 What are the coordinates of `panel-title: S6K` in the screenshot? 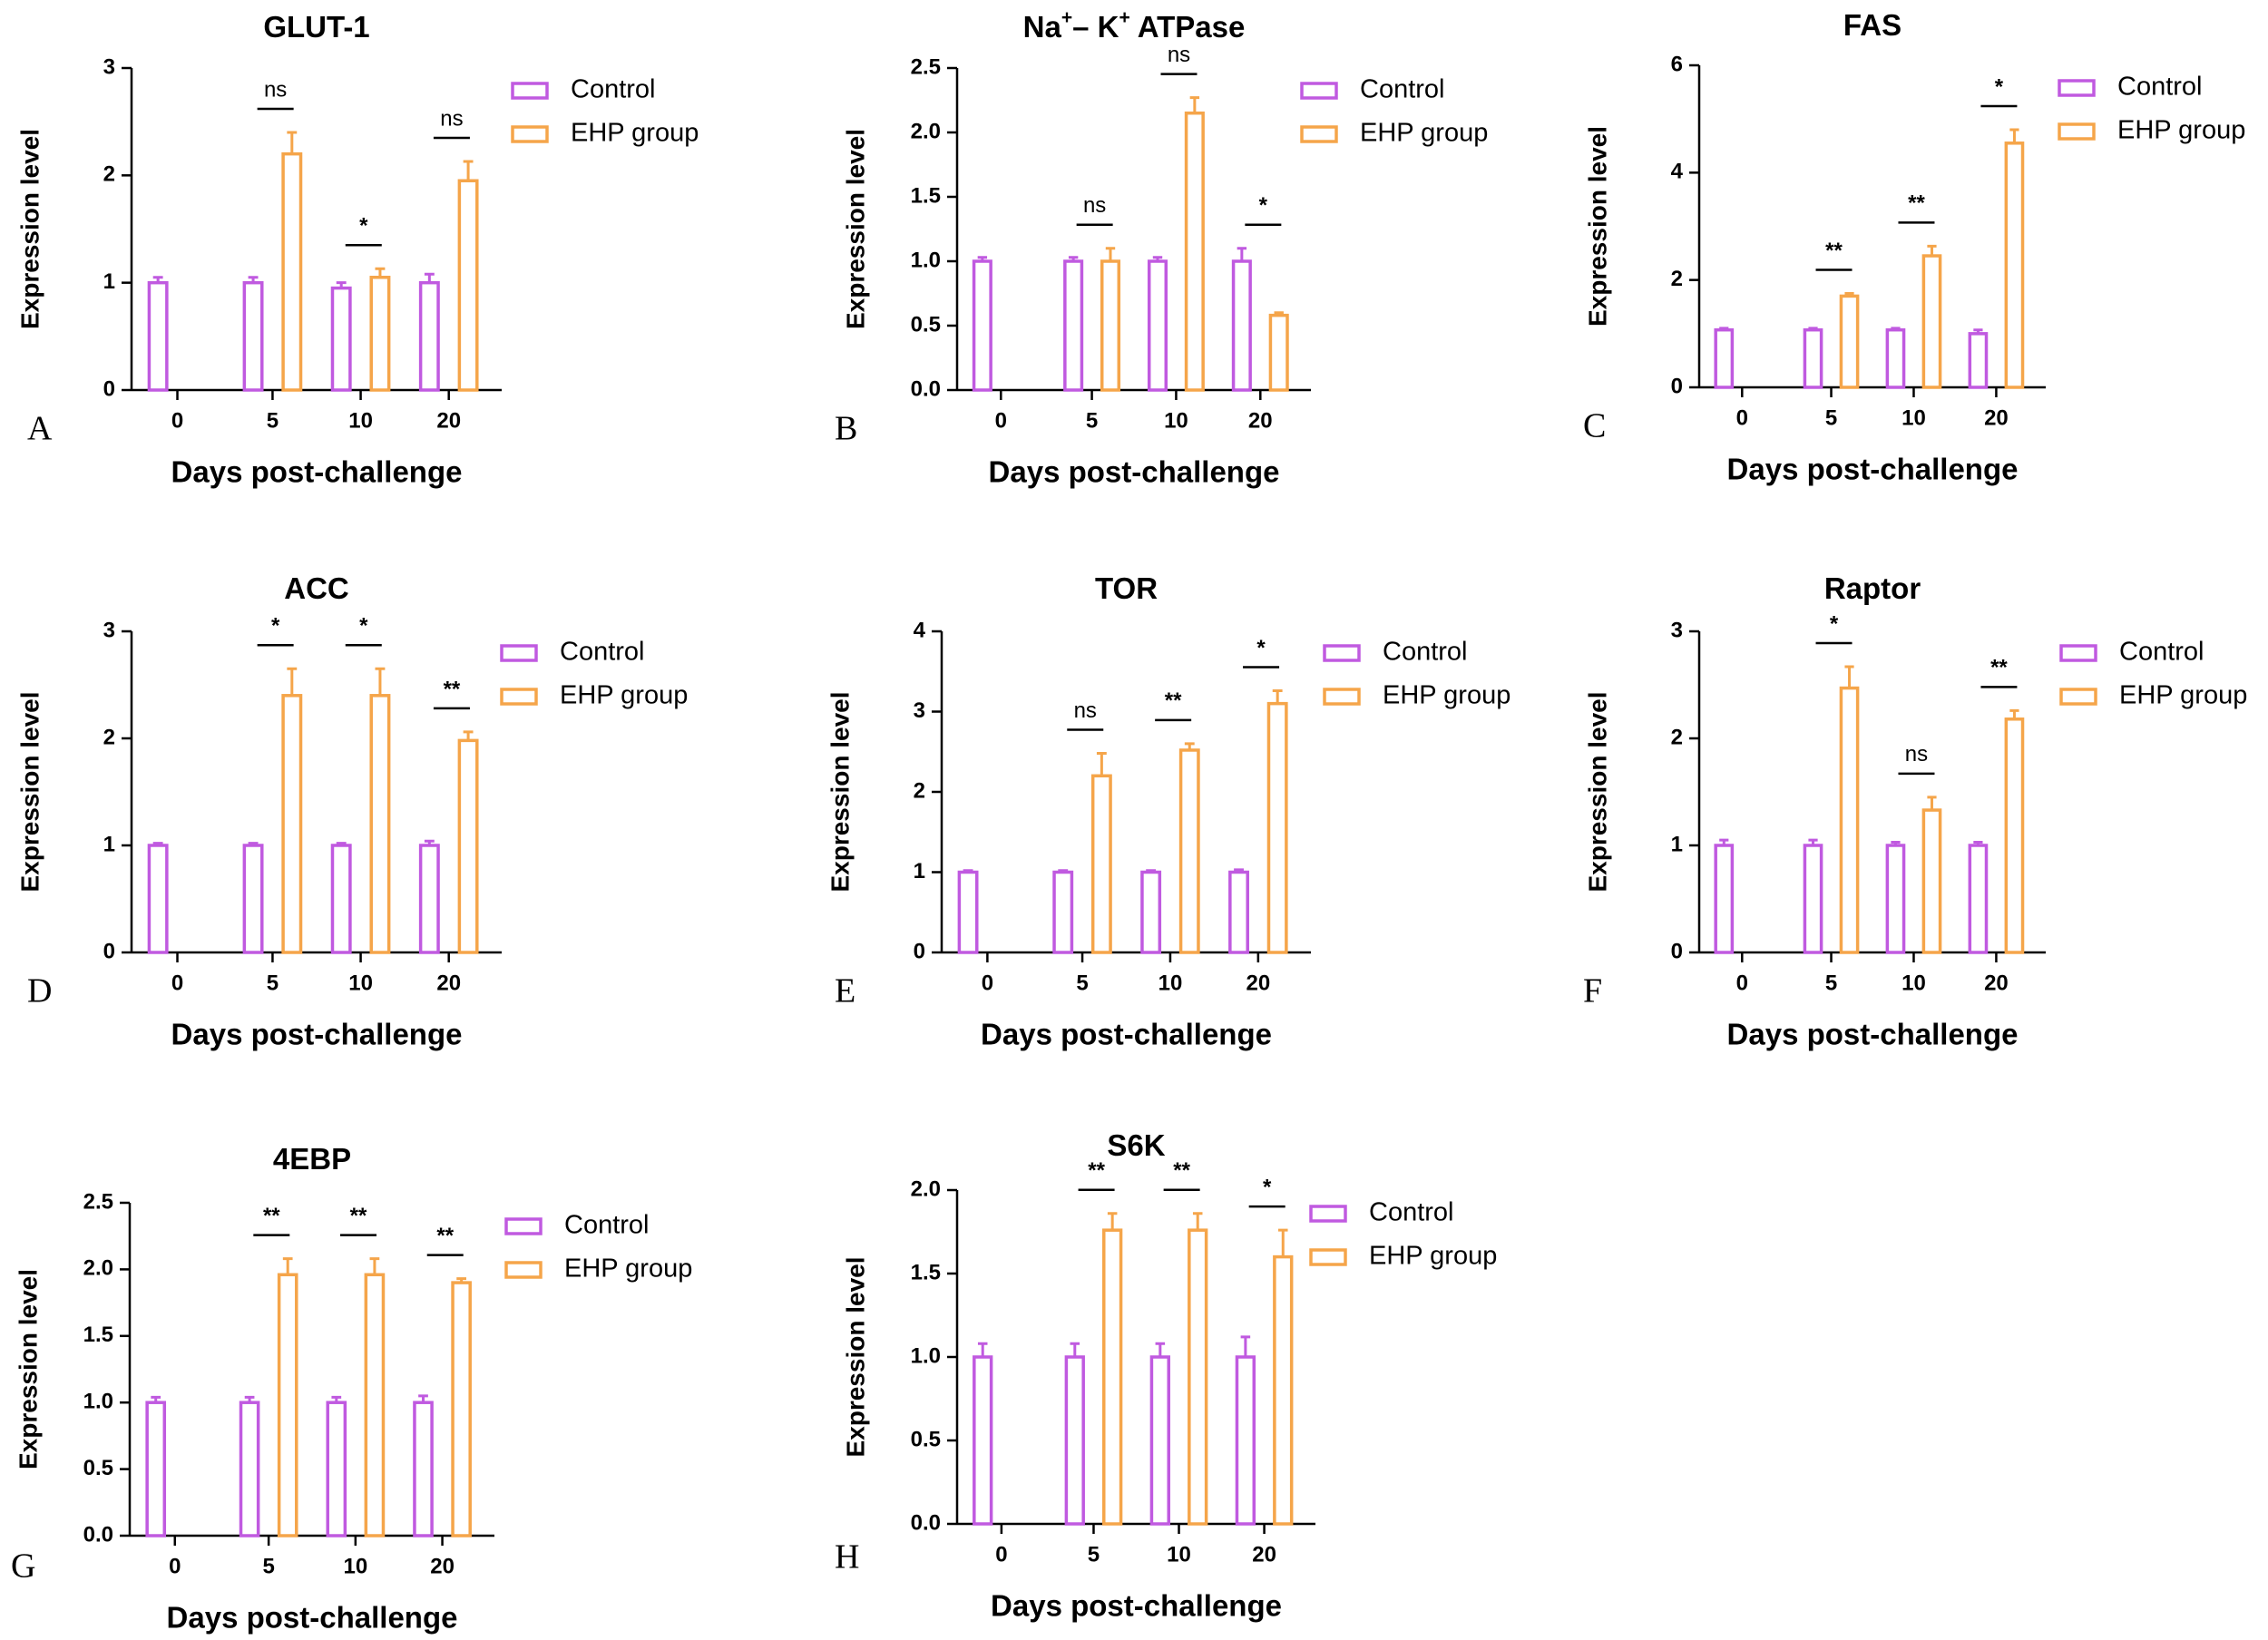 It's located at (1136, 1145).